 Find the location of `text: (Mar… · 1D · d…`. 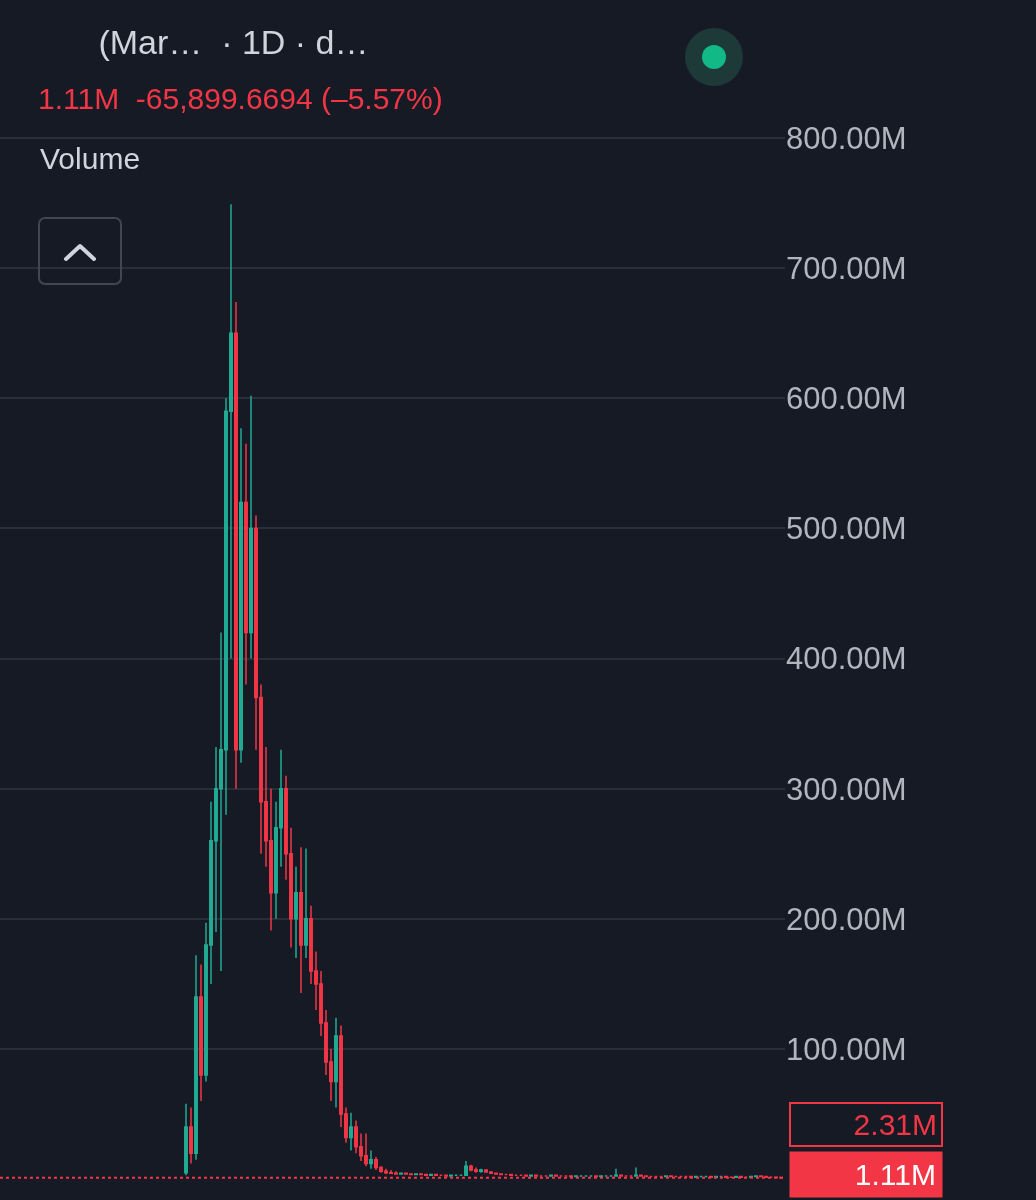

text: (Mar… · 1D · d… is located at coordinates (233, 41).